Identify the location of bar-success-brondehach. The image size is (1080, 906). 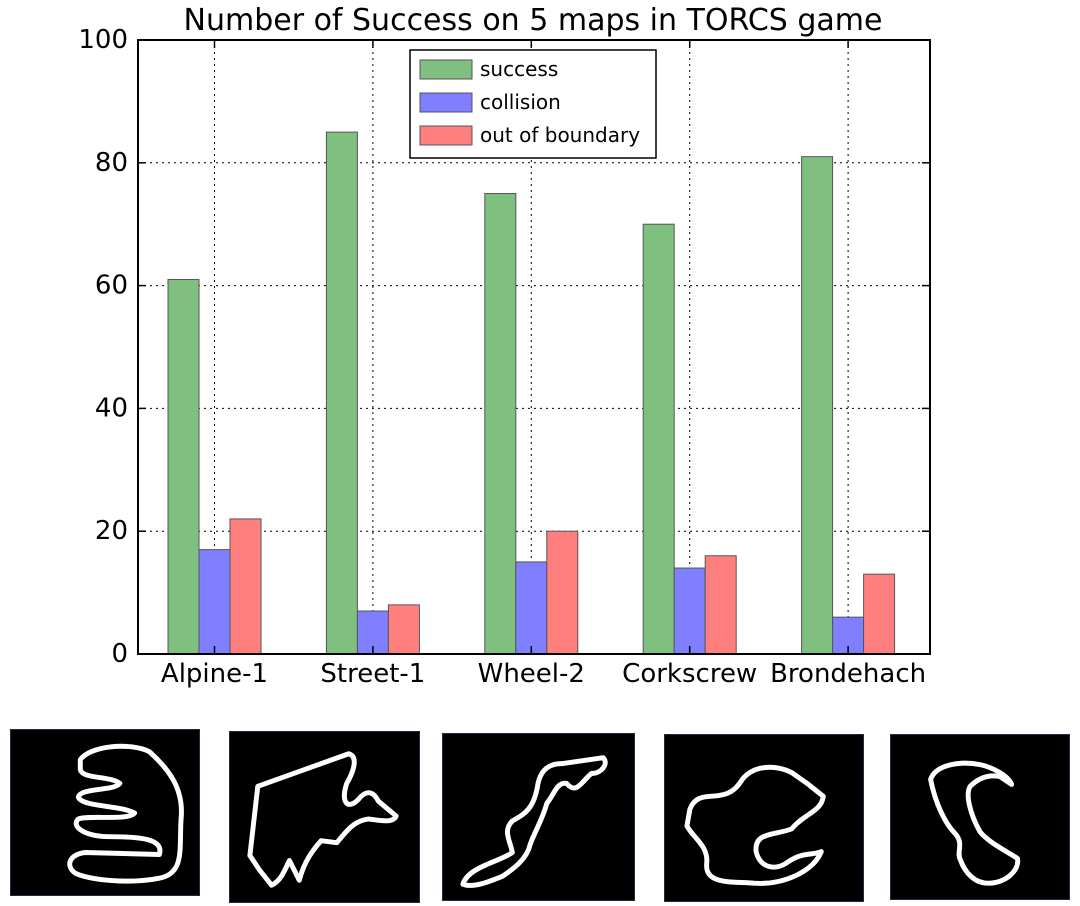
(817, 405).